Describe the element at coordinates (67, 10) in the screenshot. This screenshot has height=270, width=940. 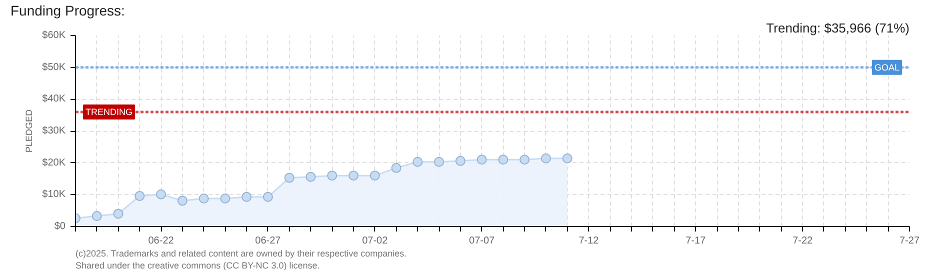
I see `chart-title: Funding Progress:` at that location.